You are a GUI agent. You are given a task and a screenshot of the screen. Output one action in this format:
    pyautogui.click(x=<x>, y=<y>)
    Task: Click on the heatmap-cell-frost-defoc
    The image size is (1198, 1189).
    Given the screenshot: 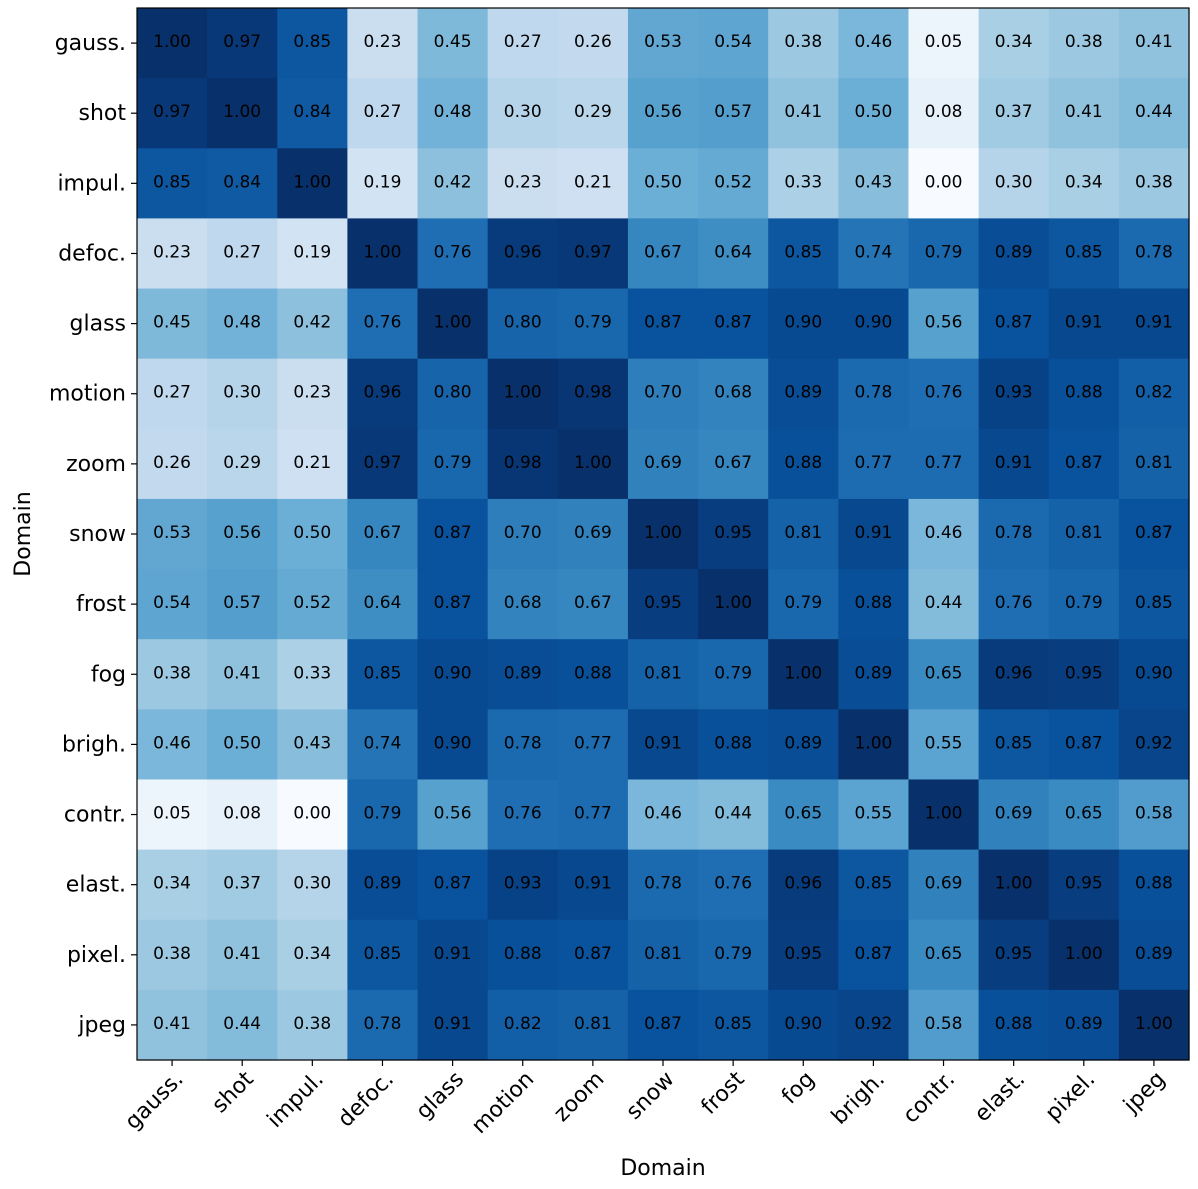 What is the action you would take?
    pyautogui.click(x=383, y=604)
    